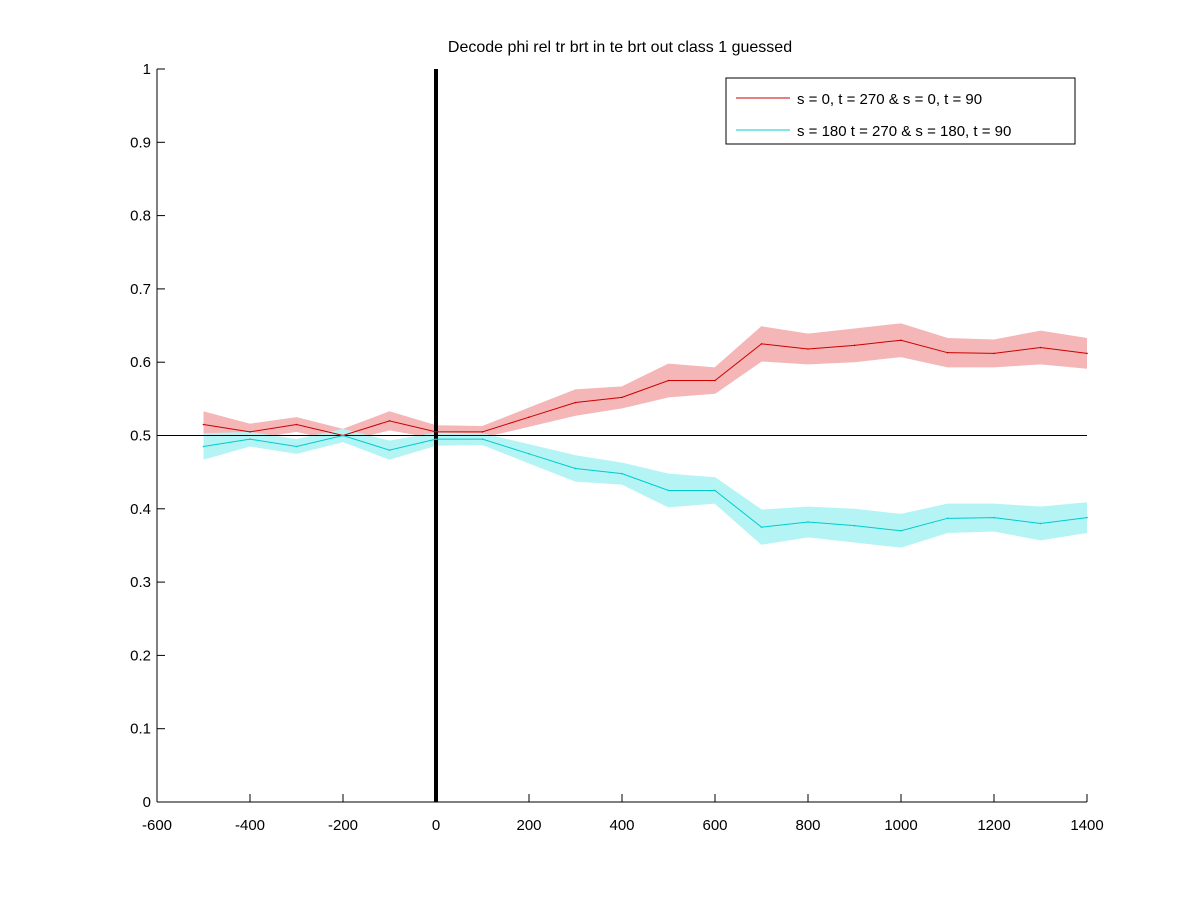  What do you see at coordinates (250, 825) in the screenshot?
I see `x-tick-label: -400` at bounding box center [250, 825].